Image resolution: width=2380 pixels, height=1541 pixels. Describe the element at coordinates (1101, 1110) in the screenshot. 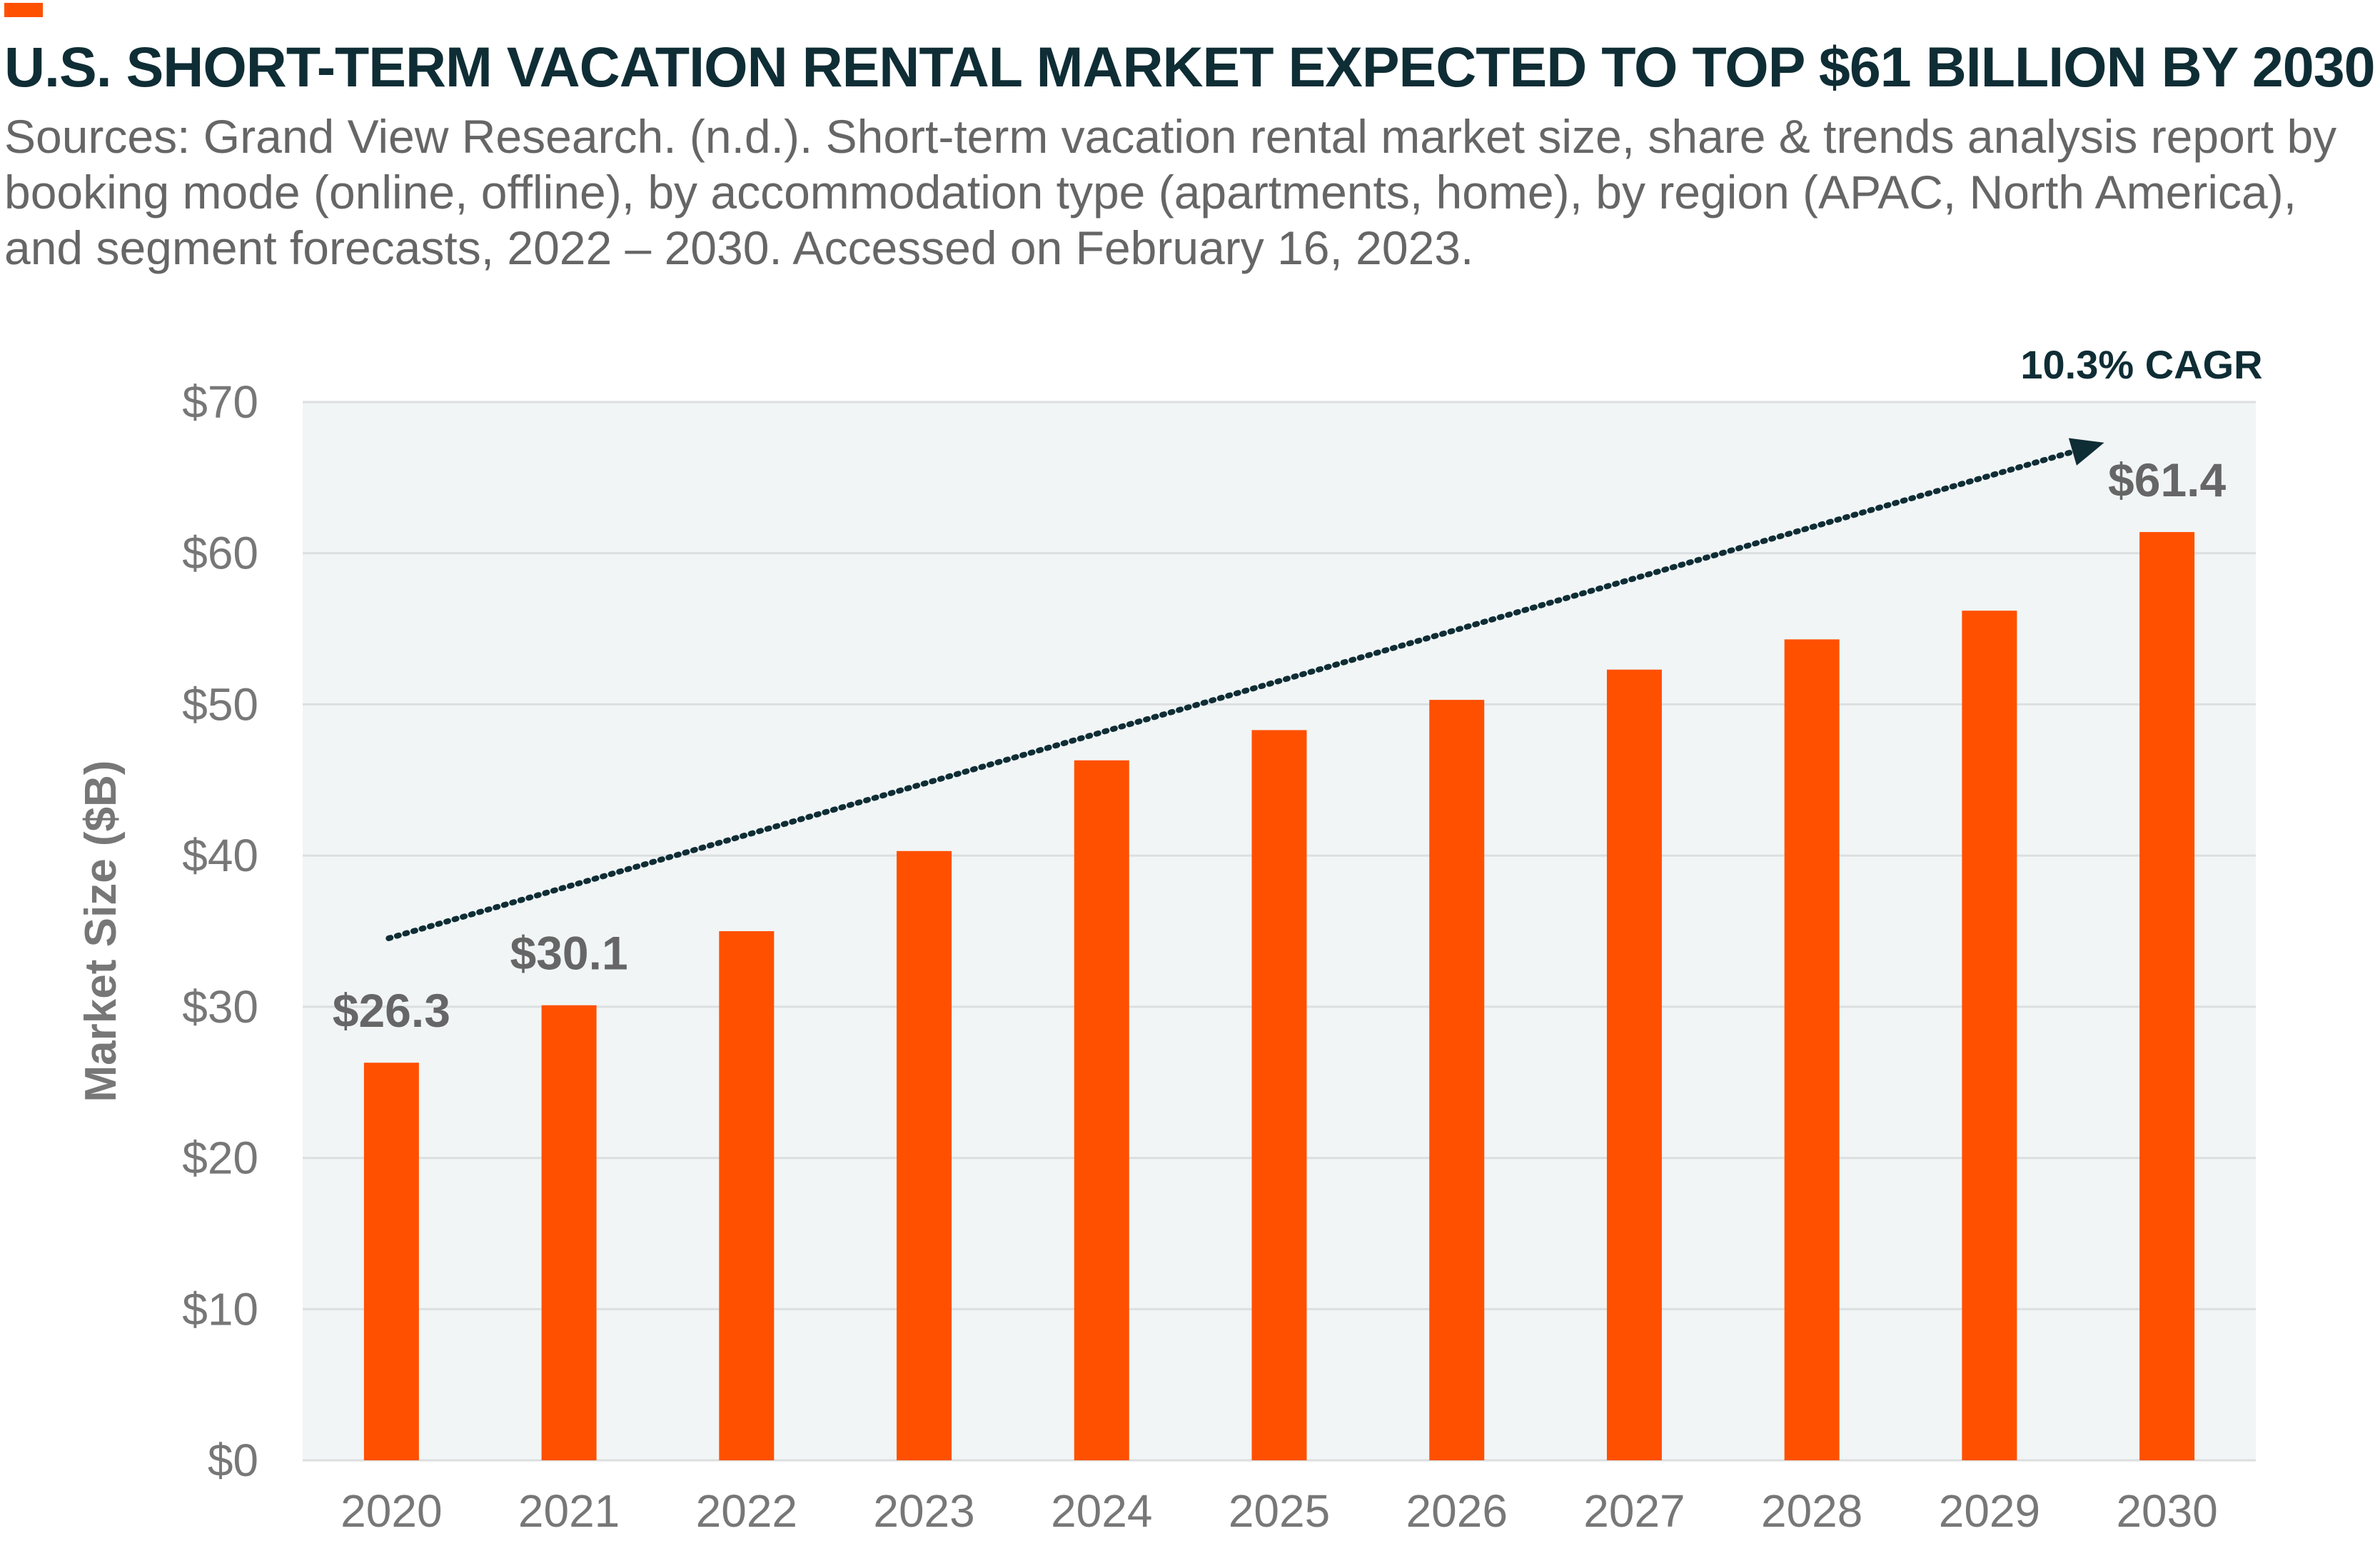

I see `bar-2024` at that location.